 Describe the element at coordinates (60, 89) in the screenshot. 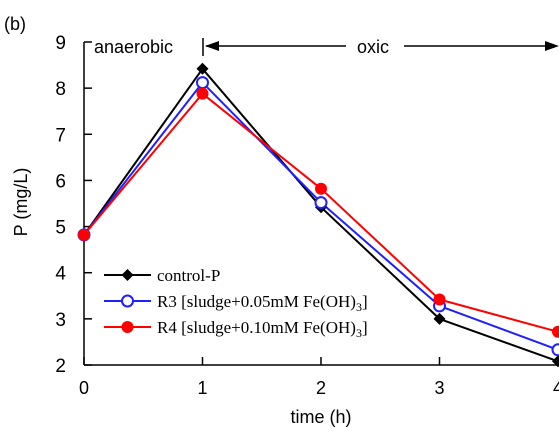

I see `y-tick-label: 8` at that location.